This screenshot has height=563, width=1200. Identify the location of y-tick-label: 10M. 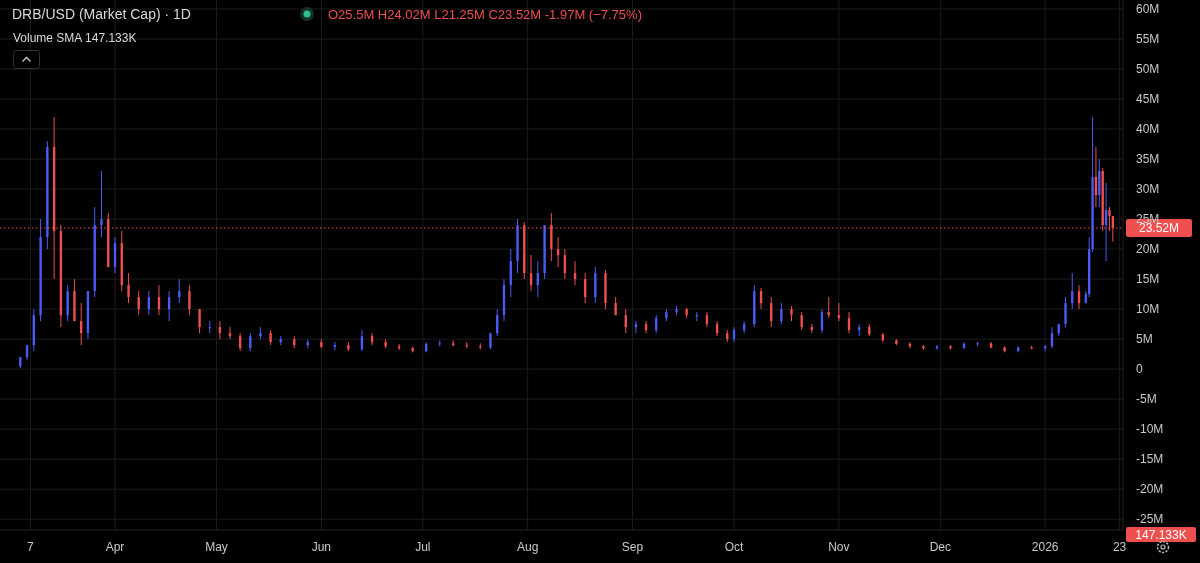
(1148, 309).